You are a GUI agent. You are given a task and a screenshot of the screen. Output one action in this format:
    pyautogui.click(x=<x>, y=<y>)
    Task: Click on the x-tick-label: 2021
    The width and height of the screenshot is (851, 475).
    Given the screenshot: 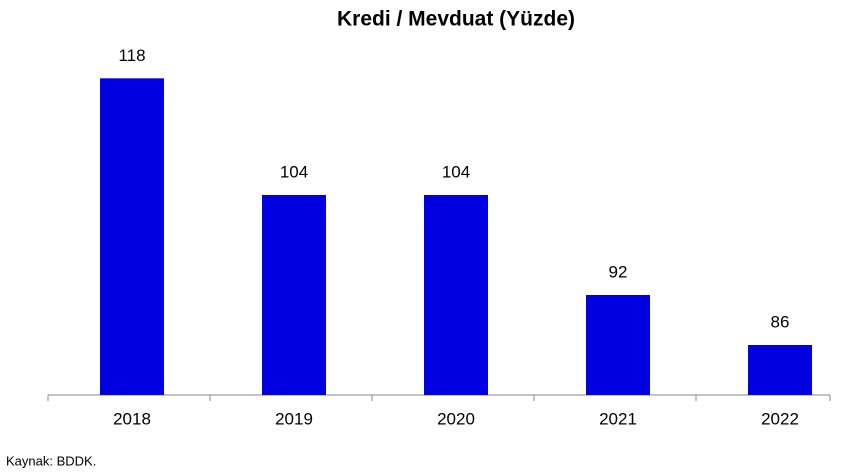 What is the action you would take?
    pyautogui.click(x=618, y=418)
    